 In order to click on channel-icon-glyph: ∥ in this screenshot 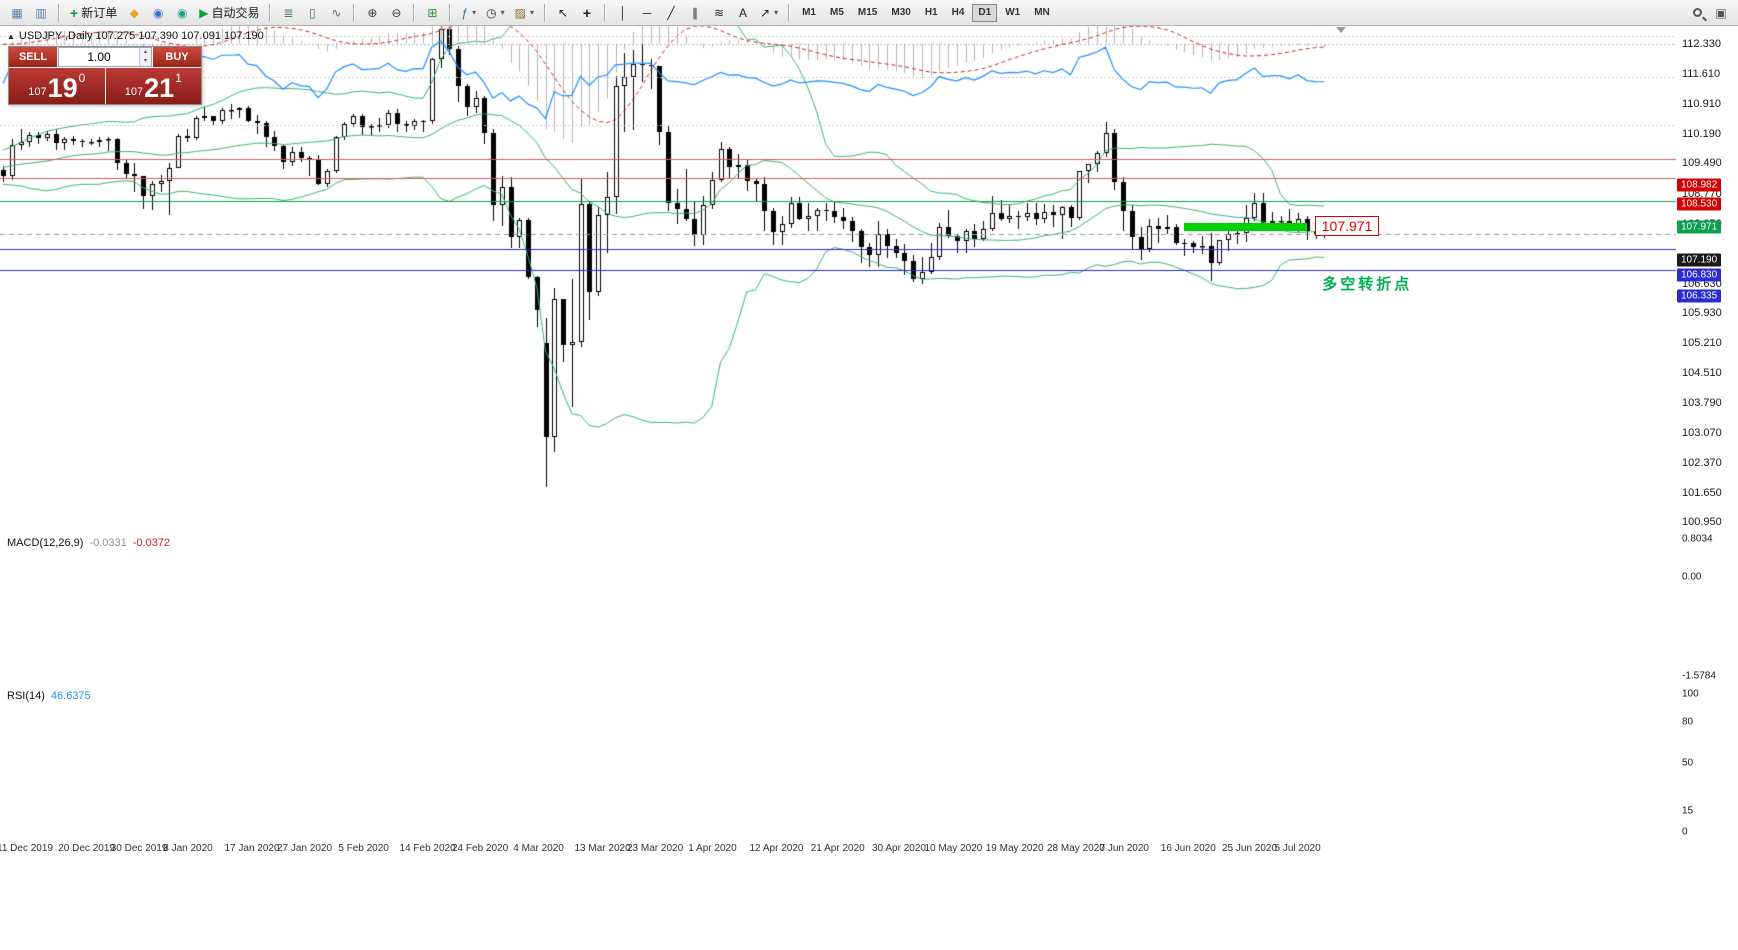, I will do `click(695, 12)`.